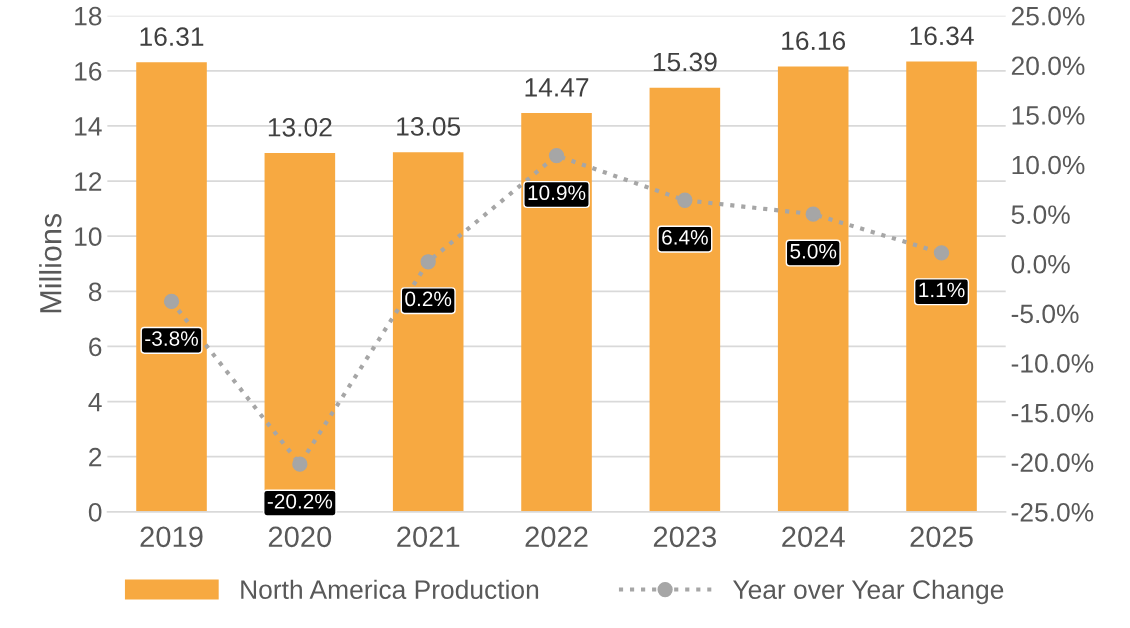 This screenshot has width=1130, height=628. What do you see at coordinates (95, 292) in the screenshot?
I see `y-tick-label: 8` at bounding box center [95, 292].